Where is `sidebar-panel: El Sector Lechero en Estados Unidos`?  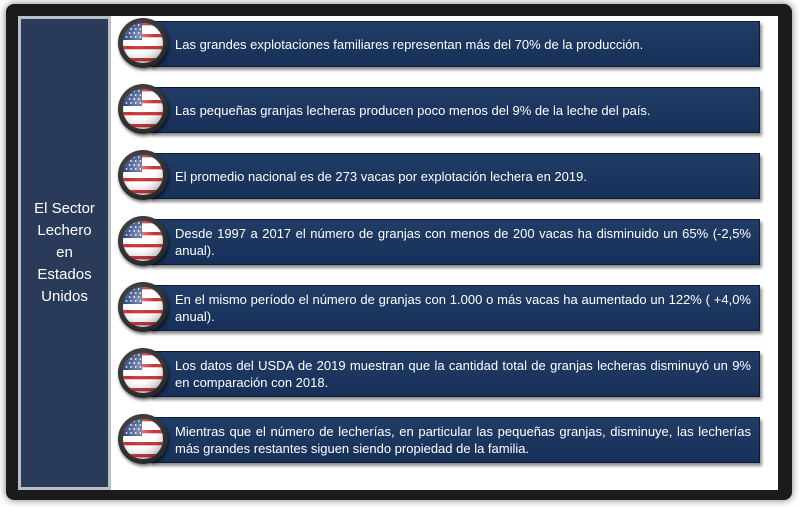 sidebar-panel: El Sector Lechero en Estados Unidos is located at coordinates (64, 253).